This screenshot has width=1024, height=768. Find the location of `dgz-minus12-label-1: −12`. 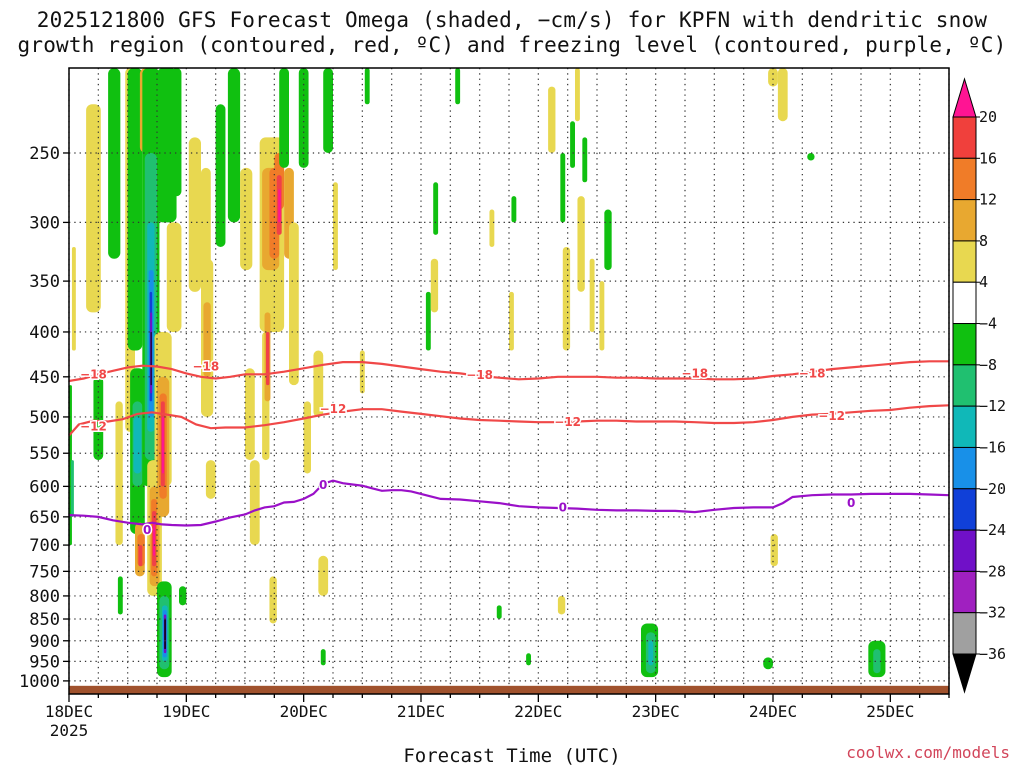

dgz-minus12-label-1: −12 is located at coordinates (333, 409).